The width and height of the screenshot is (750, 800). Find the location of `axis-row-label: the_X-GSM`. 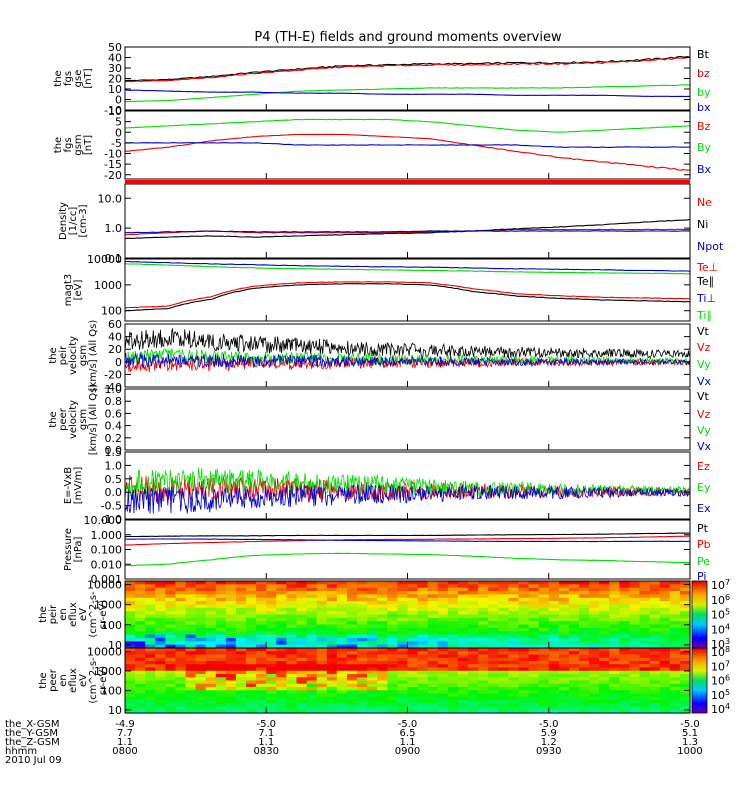

axis-row-label: the_X-GSM is located at coordinates (32, 724).